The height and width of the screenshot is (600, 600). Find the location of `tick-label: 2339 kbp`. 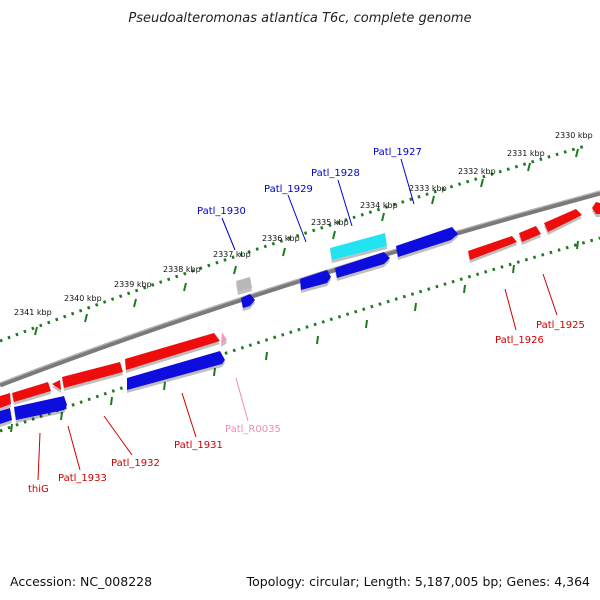

tick-label: 2339 kbp is located at coordinates (133, 284).